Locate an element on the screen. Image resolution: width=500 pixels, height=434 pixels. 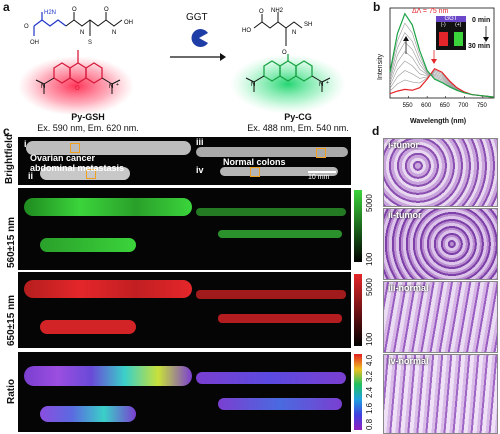
product-ho: HO is located at coordinates (246, 31).